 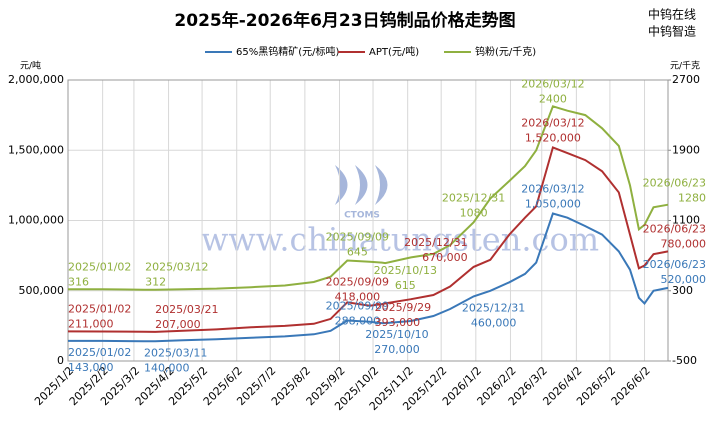 What do you see at coordinates (396, 334) in the screenshot?
I see `annotation-date: 2025/10/10` at bounding box center [396, 334].